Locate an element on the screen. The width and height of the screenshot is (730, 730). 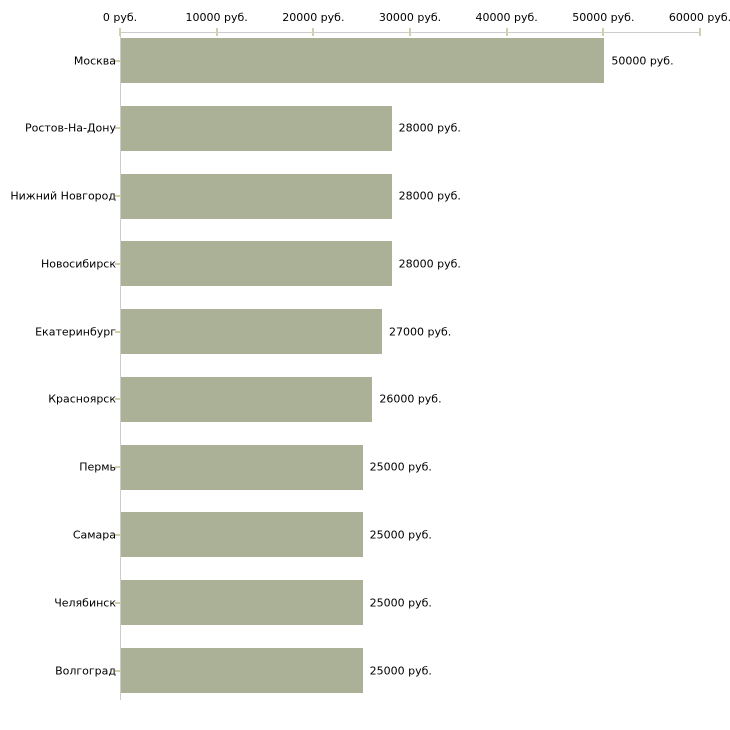
bar-value-label: 27000 руб. is located at coordinates (420, 332).